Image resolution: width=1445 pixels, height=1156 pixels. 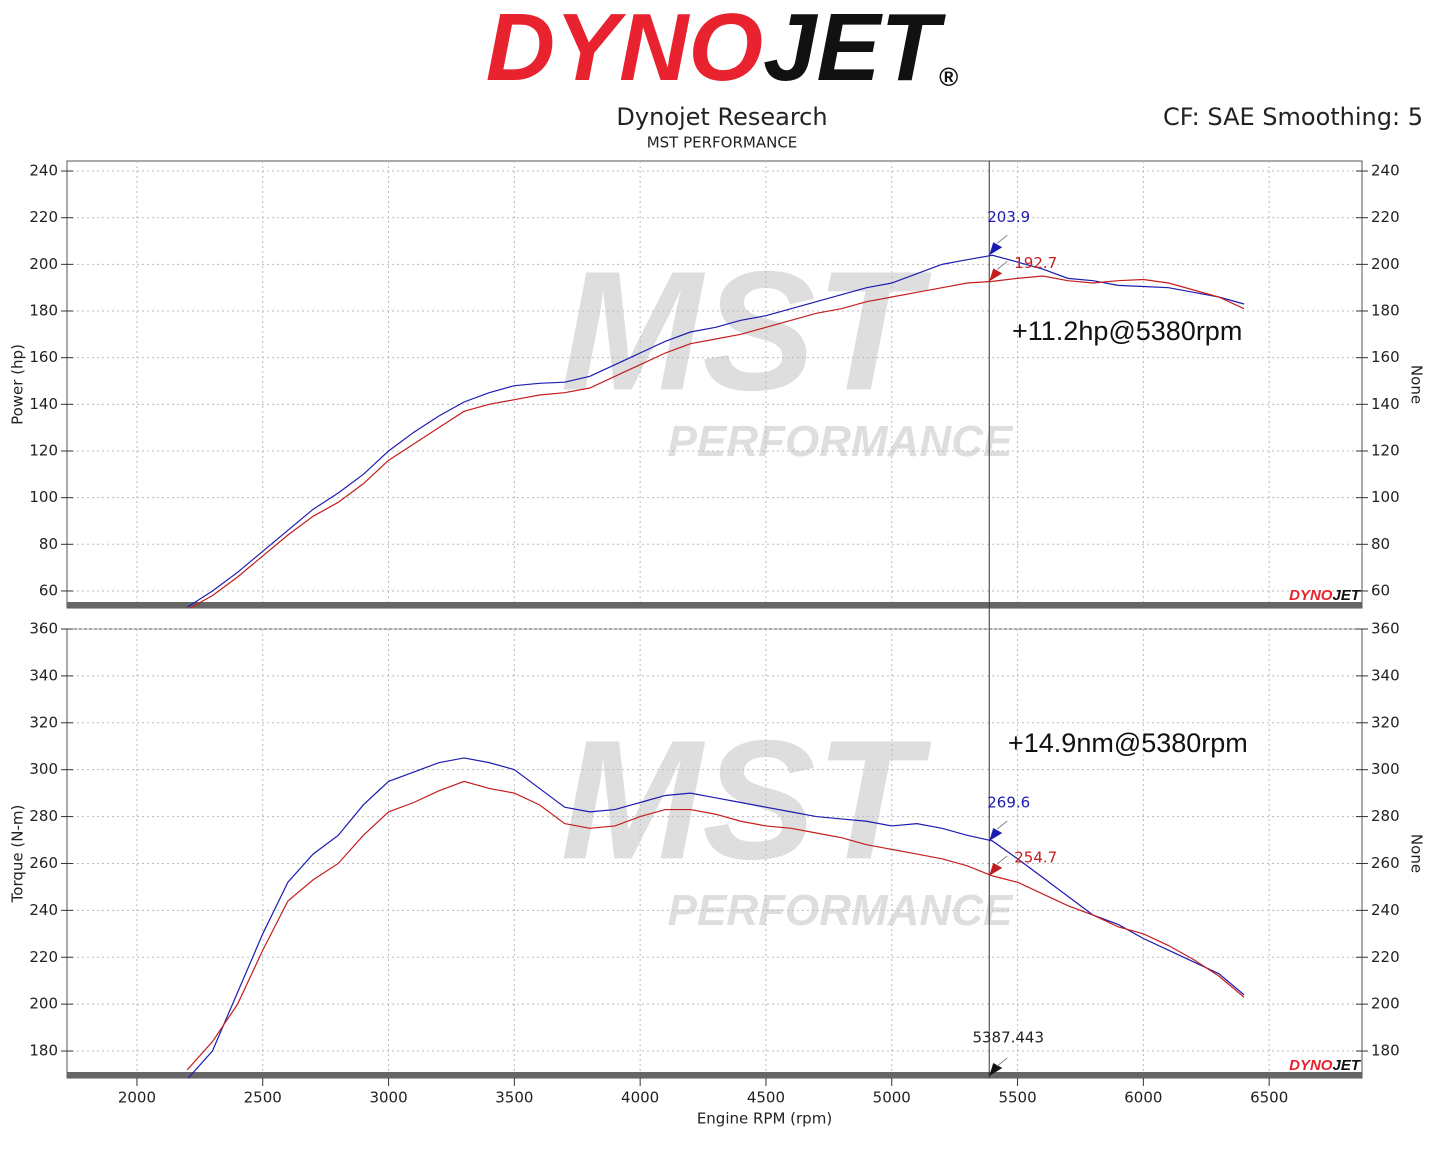 What do you see at coordinates (1143, 1098) in the screenshot?
I see `x-tick-label: 6000` at bounding box center [1143, 1098].